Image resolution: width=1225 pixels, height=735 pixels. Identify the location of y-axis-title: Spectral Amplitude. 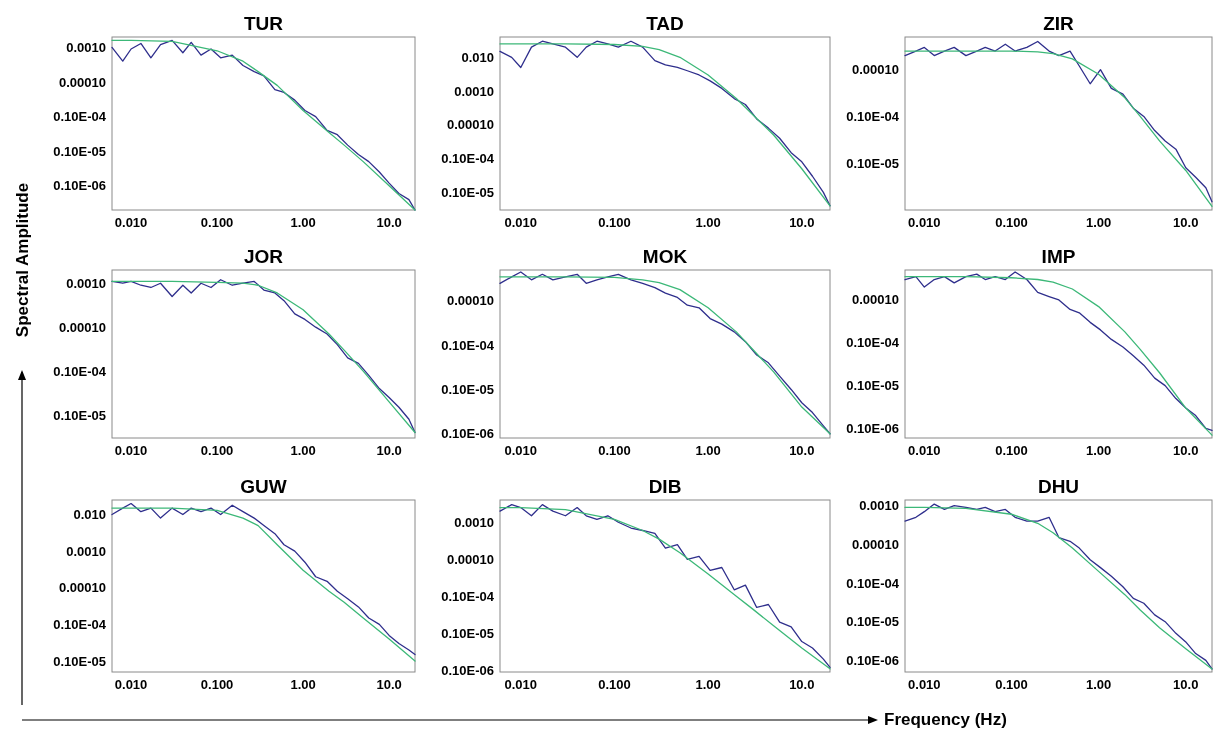
(22, 260).